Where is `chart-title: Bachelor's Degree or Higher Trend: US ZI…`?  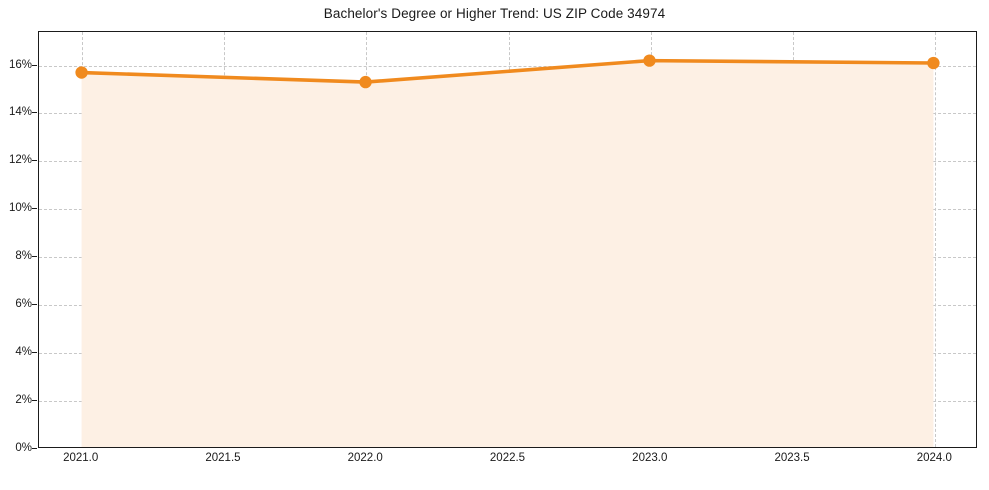 chart-title: Bachelor's Degree or Higher Trend: US ZI… is located at coordinates (494, 13).